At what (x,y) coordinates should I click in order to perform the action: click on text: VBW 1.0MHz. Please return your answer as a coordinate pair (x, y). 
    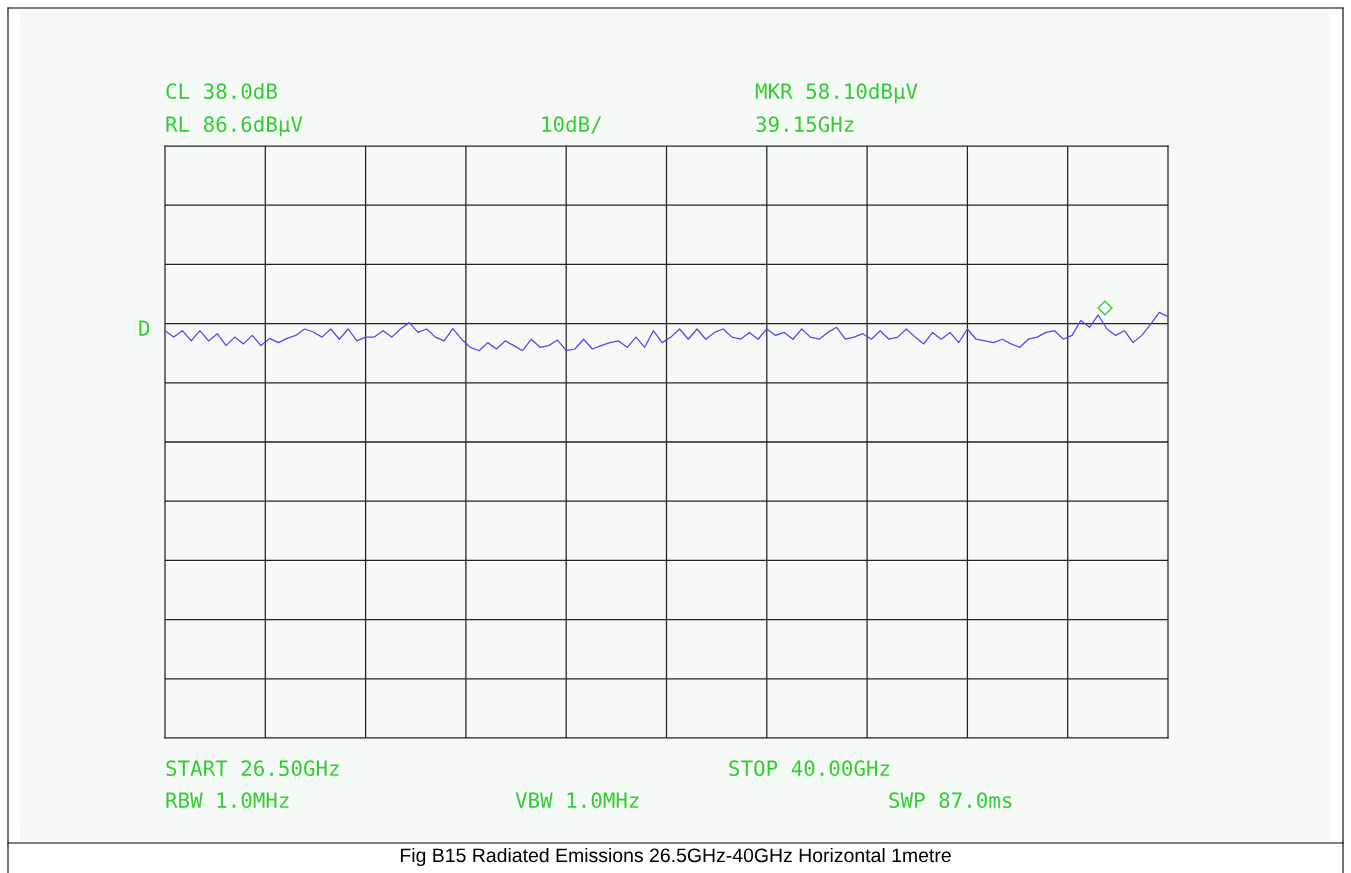
    Looking at the image, I should click on (577, 800).